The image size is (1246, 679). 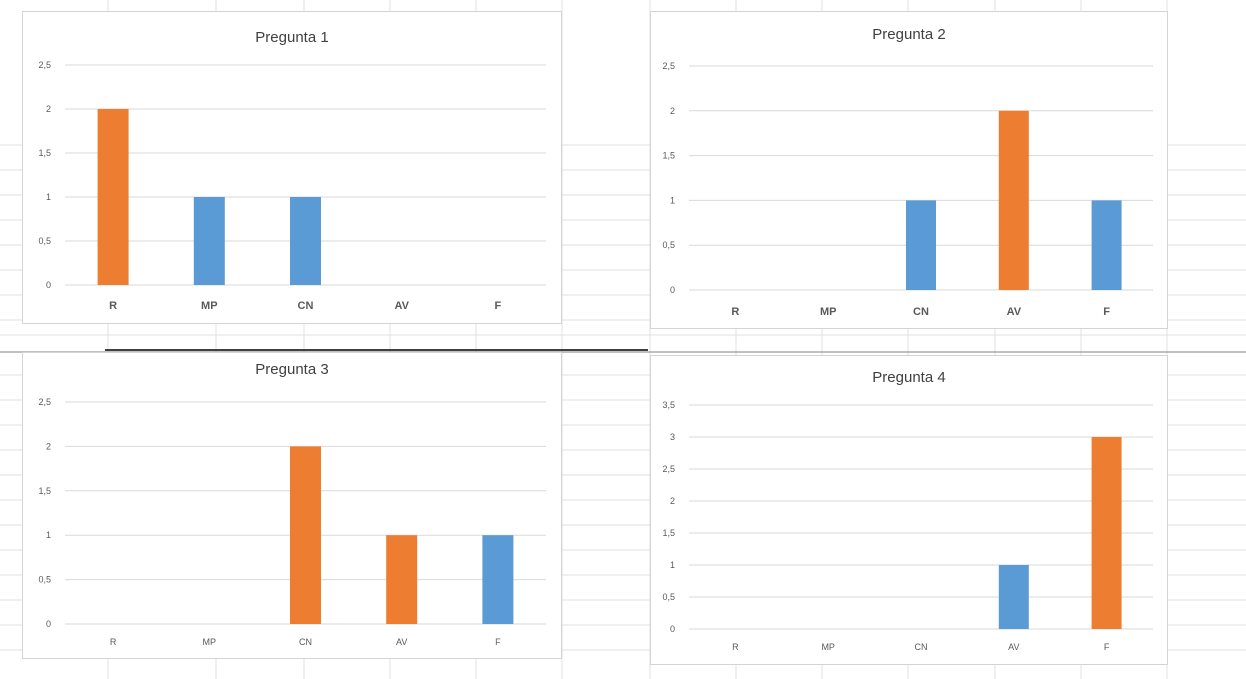 I want to click on y-tick-label: 3,5, so click(x=668, y=405).